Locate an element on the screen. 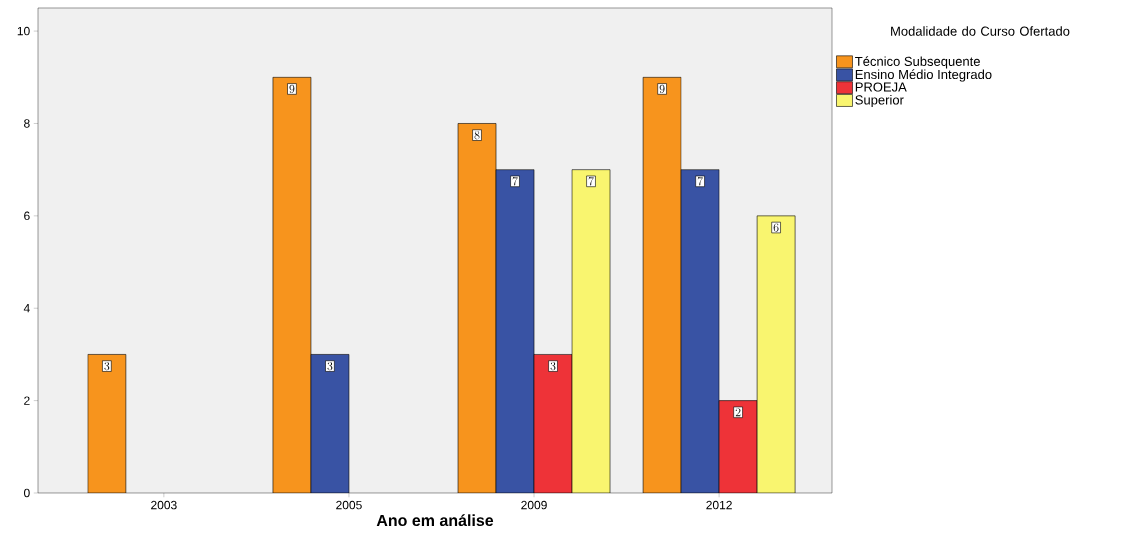  x-tick-label: 2003 is located at coordinates (164, 505).